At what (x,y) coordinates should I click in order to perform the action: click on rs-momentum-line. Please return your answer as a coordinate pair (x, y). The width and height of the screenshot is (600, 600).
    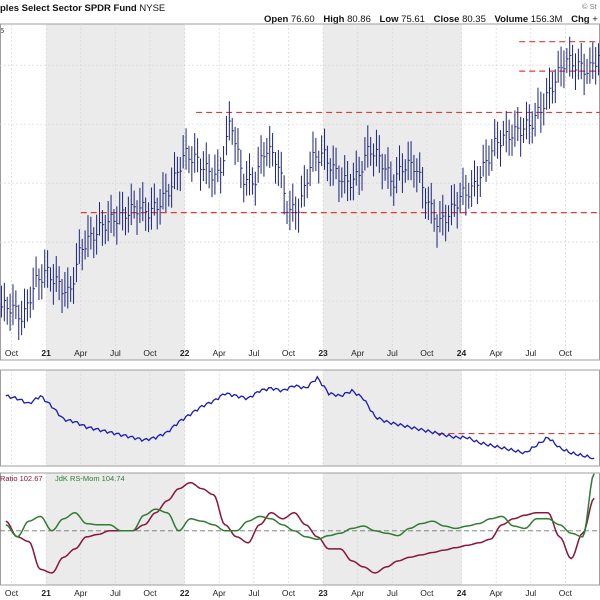
    Looking at the image, I should click on (300, 506).